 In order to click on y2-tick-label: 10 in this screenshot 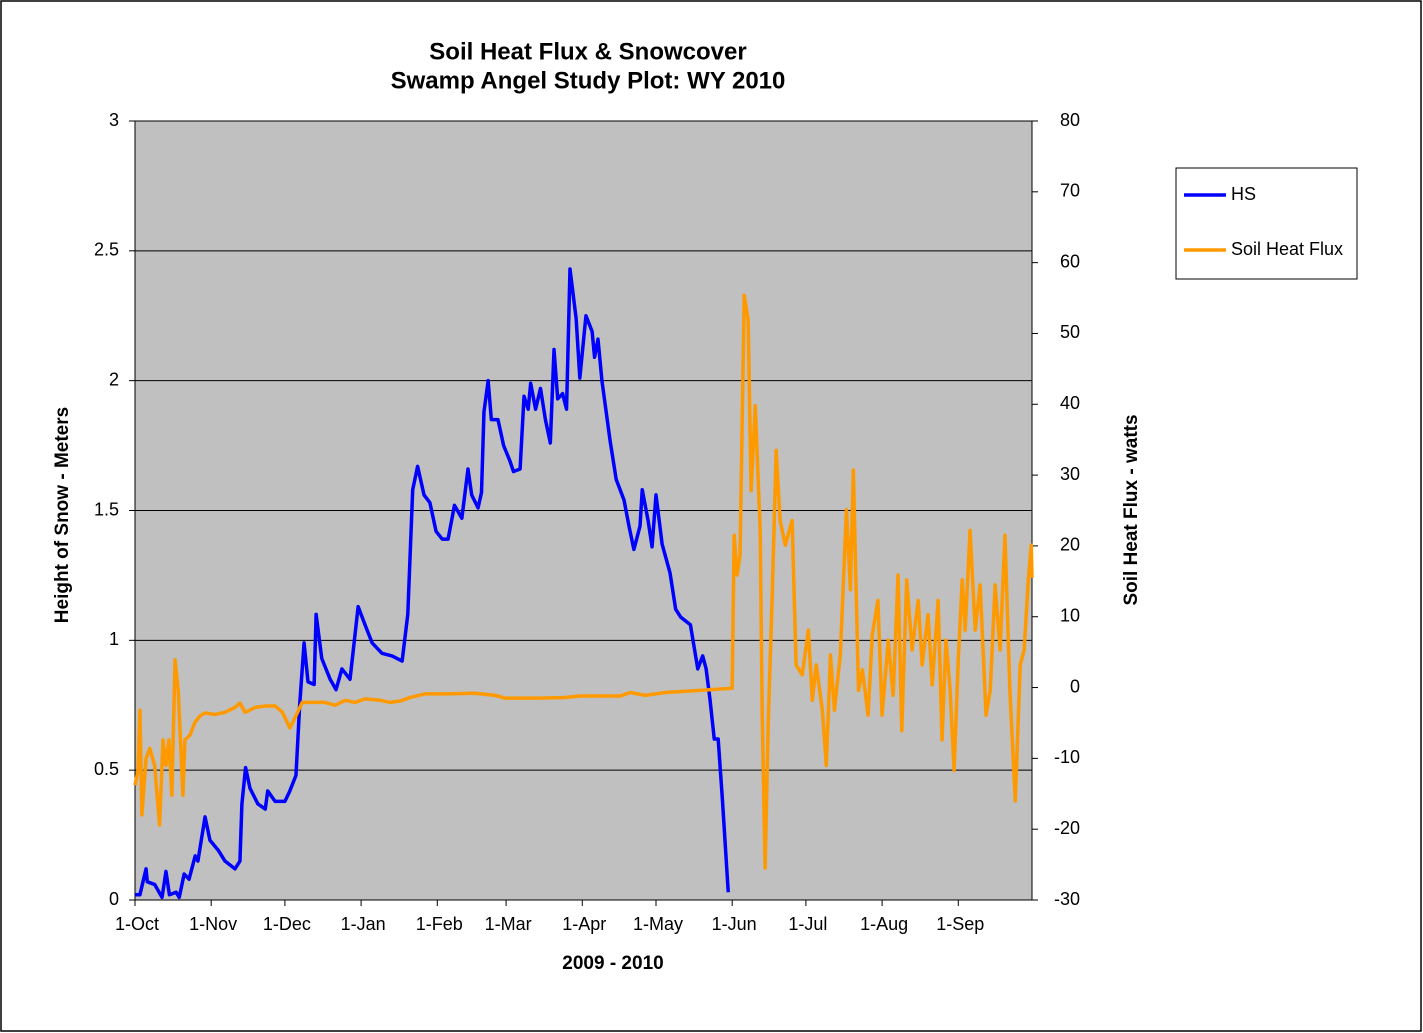, I will do `click(1070, 615)`.